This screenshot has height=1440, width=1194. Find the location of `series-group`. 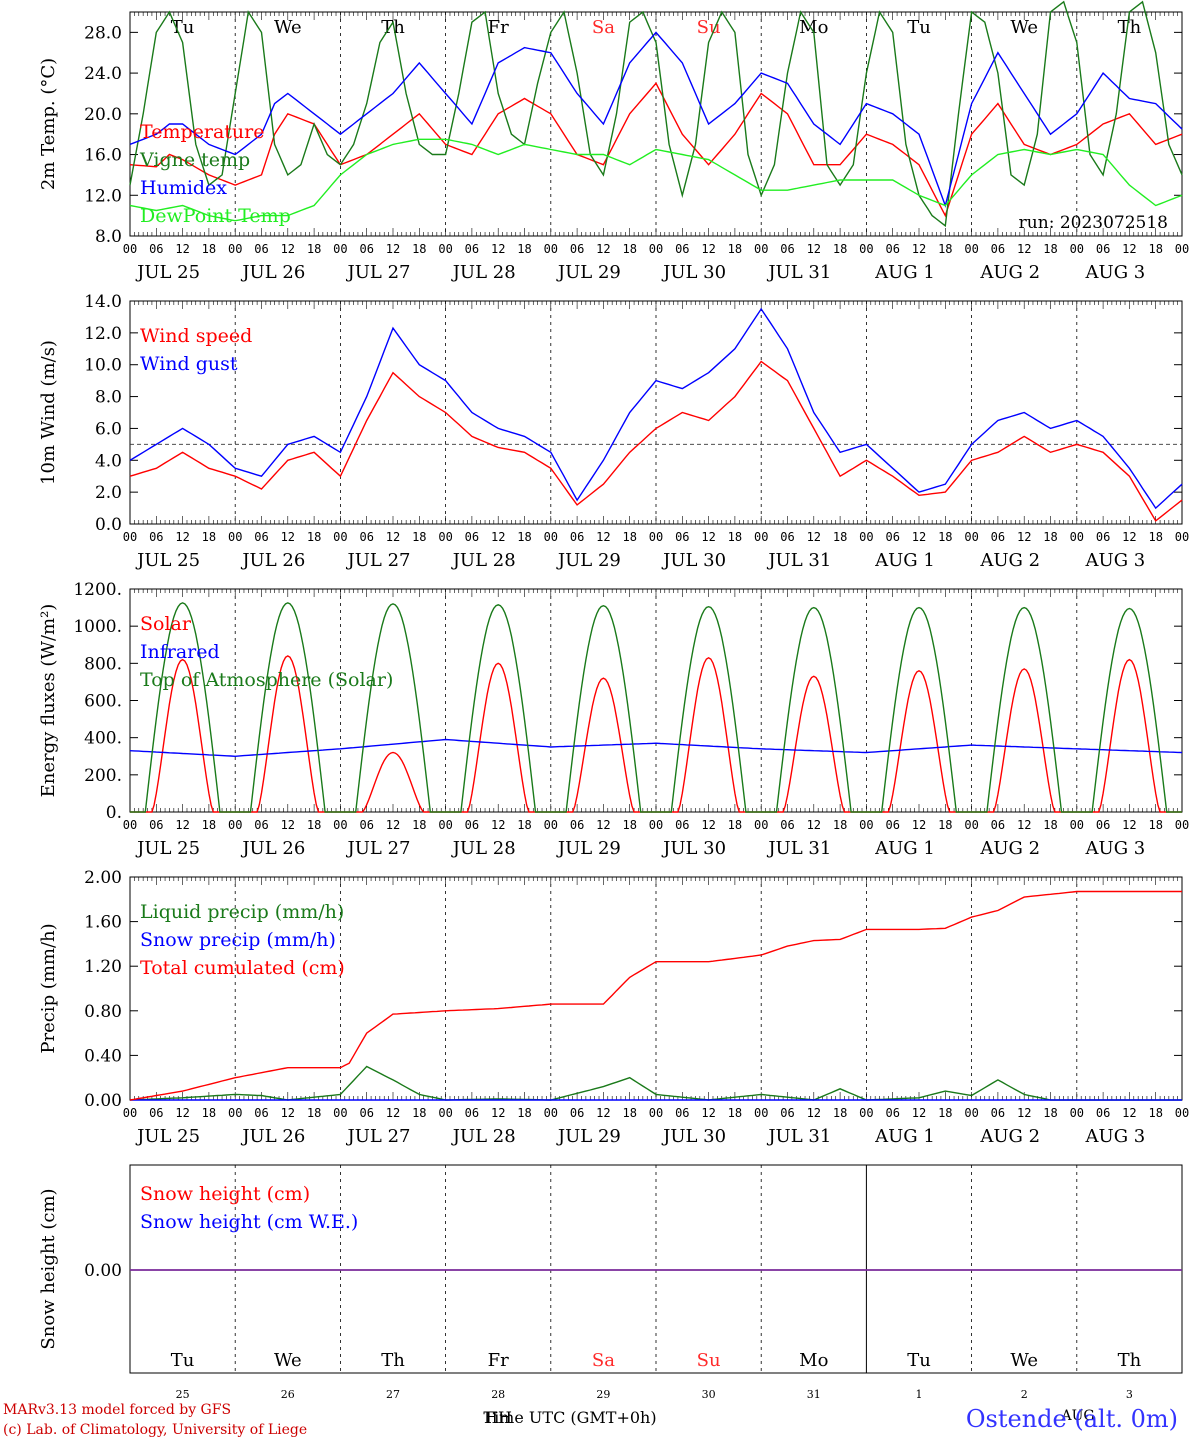

series-group is located at coordinates (656, 414).